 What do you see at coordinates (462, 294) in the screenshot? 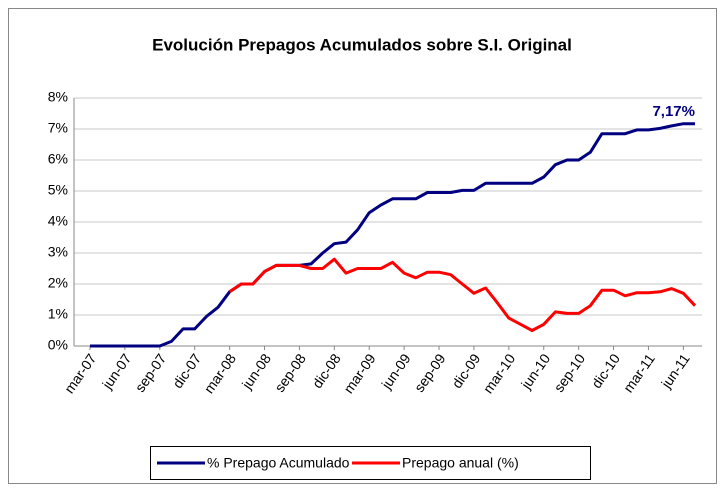
I see `series-line` at bounding box center [462, 294].